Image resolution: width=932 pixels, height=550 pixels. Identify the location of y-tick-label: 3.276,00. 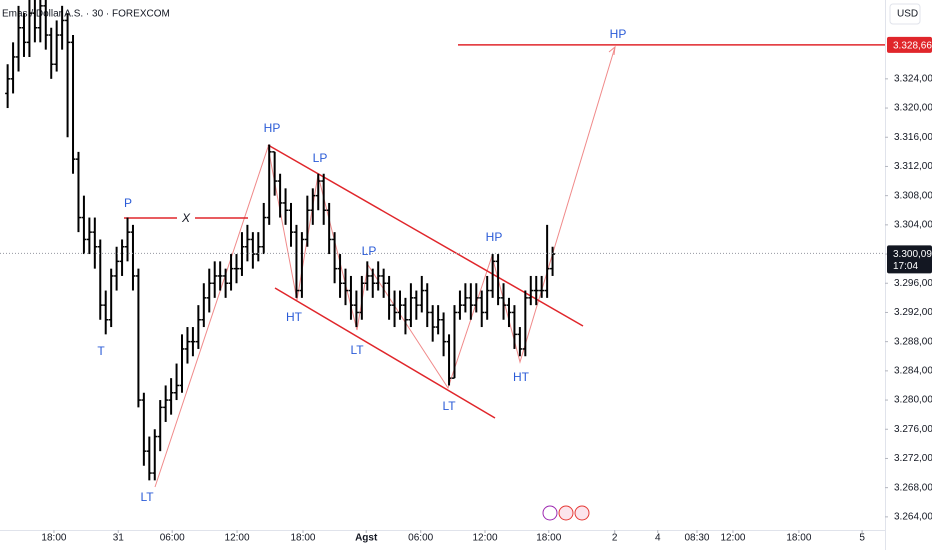
(913, 429).